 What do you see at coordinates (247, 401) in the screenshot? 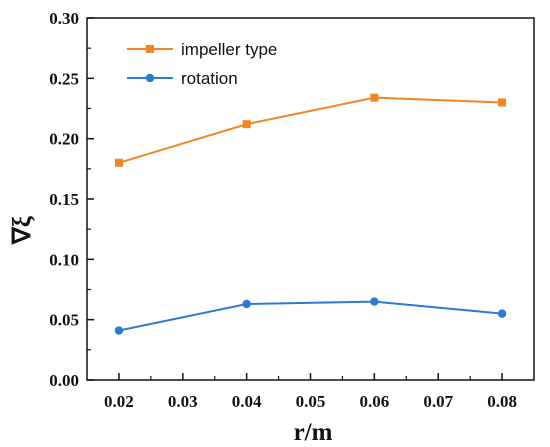
I see `x-tick-label: 0.04` at bounding box center [247, 401].